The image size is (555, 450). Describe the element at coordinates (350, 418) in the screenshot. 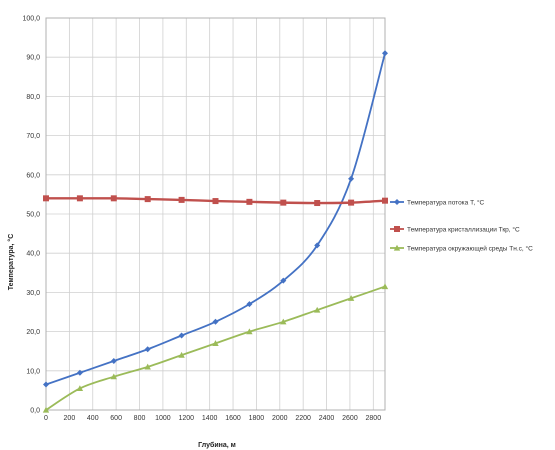

I see `x-tick-label: 2600` at that location.